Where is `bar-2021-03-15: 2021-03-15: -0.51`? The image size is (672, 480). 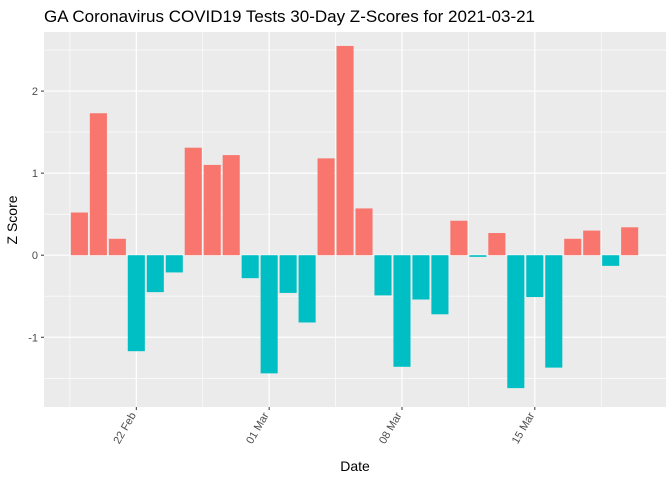
bar-2021-03-15: 2021-03-15: -0.51 is located at coordinates (535, 276).